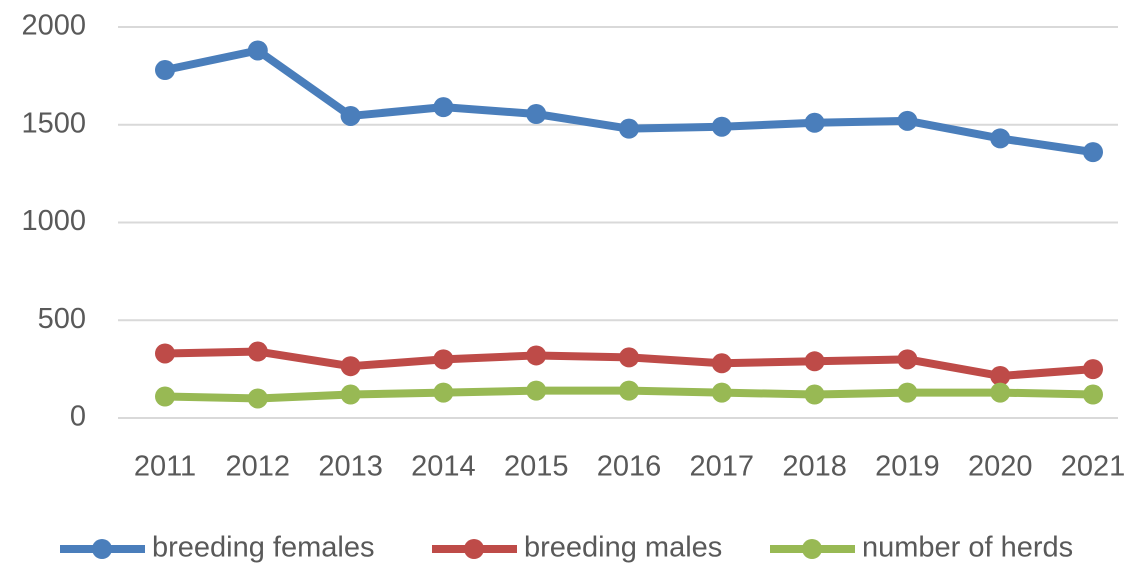  What do you see at coordinates (53, 26) in the screenshot?
I see `y-tick-label: 2000` at bounding box center [53, 26].